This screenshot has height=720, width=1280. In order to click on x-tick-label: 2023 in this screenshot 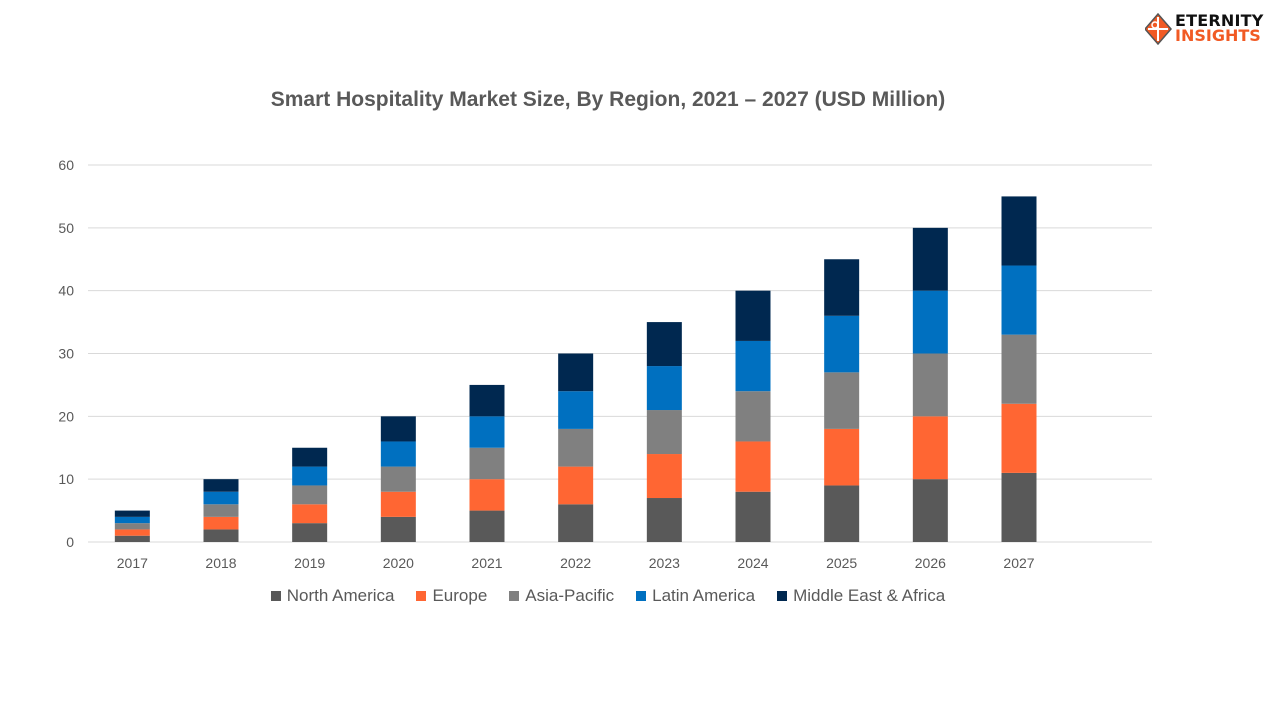, I will do `click(664, 563)`.